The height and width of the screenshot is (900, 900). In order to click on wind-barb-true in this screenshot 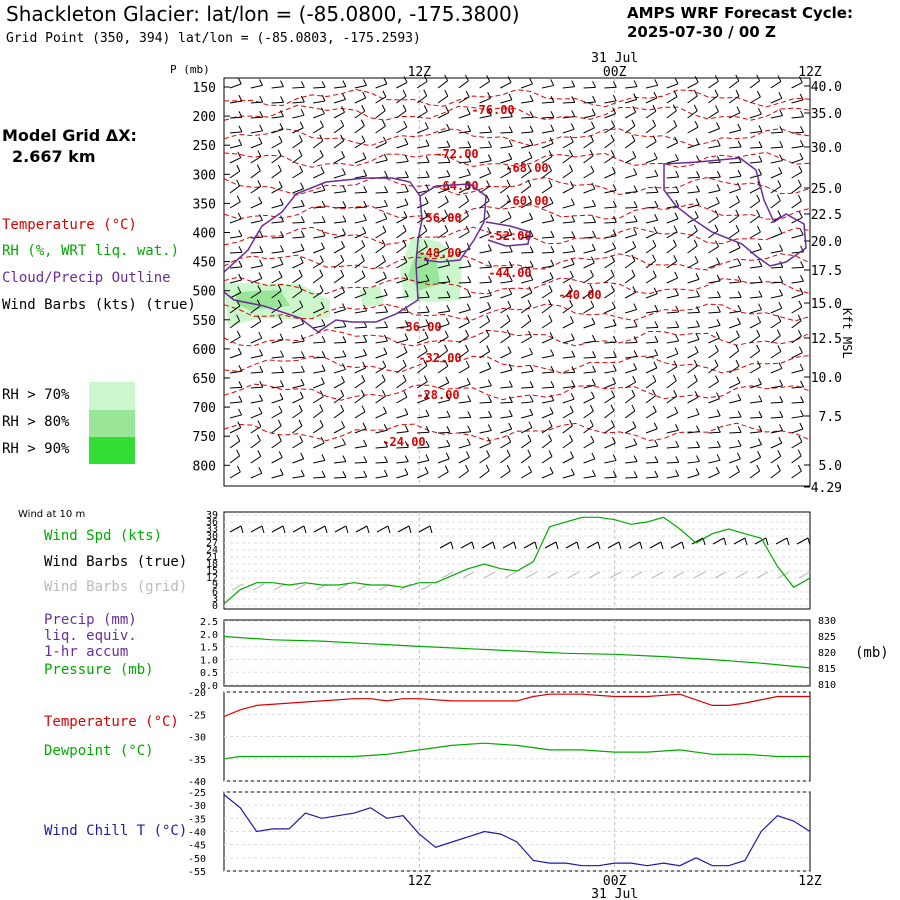, I will do `click(361, 529)`.